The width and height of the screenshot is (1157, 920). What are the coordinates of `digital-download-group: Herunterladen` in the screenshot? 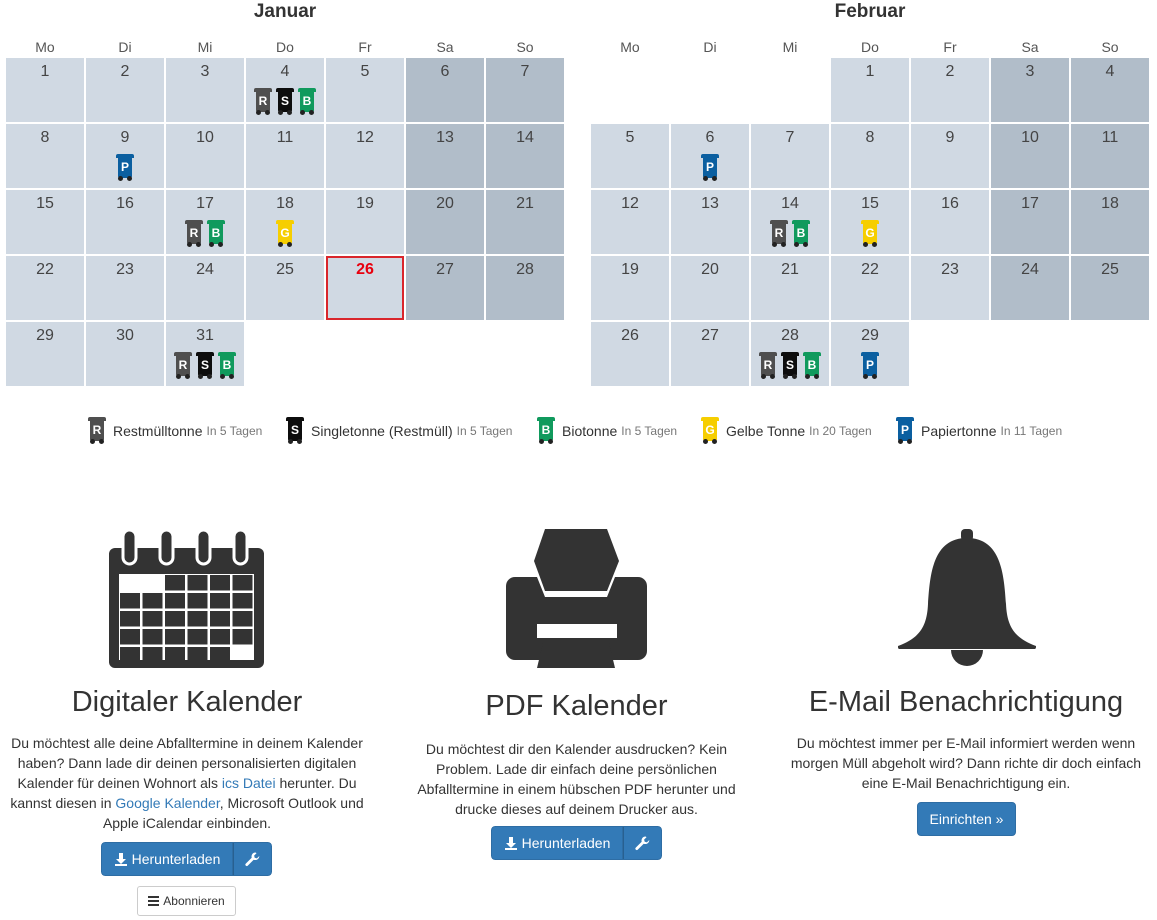 It's located at (186, 859).